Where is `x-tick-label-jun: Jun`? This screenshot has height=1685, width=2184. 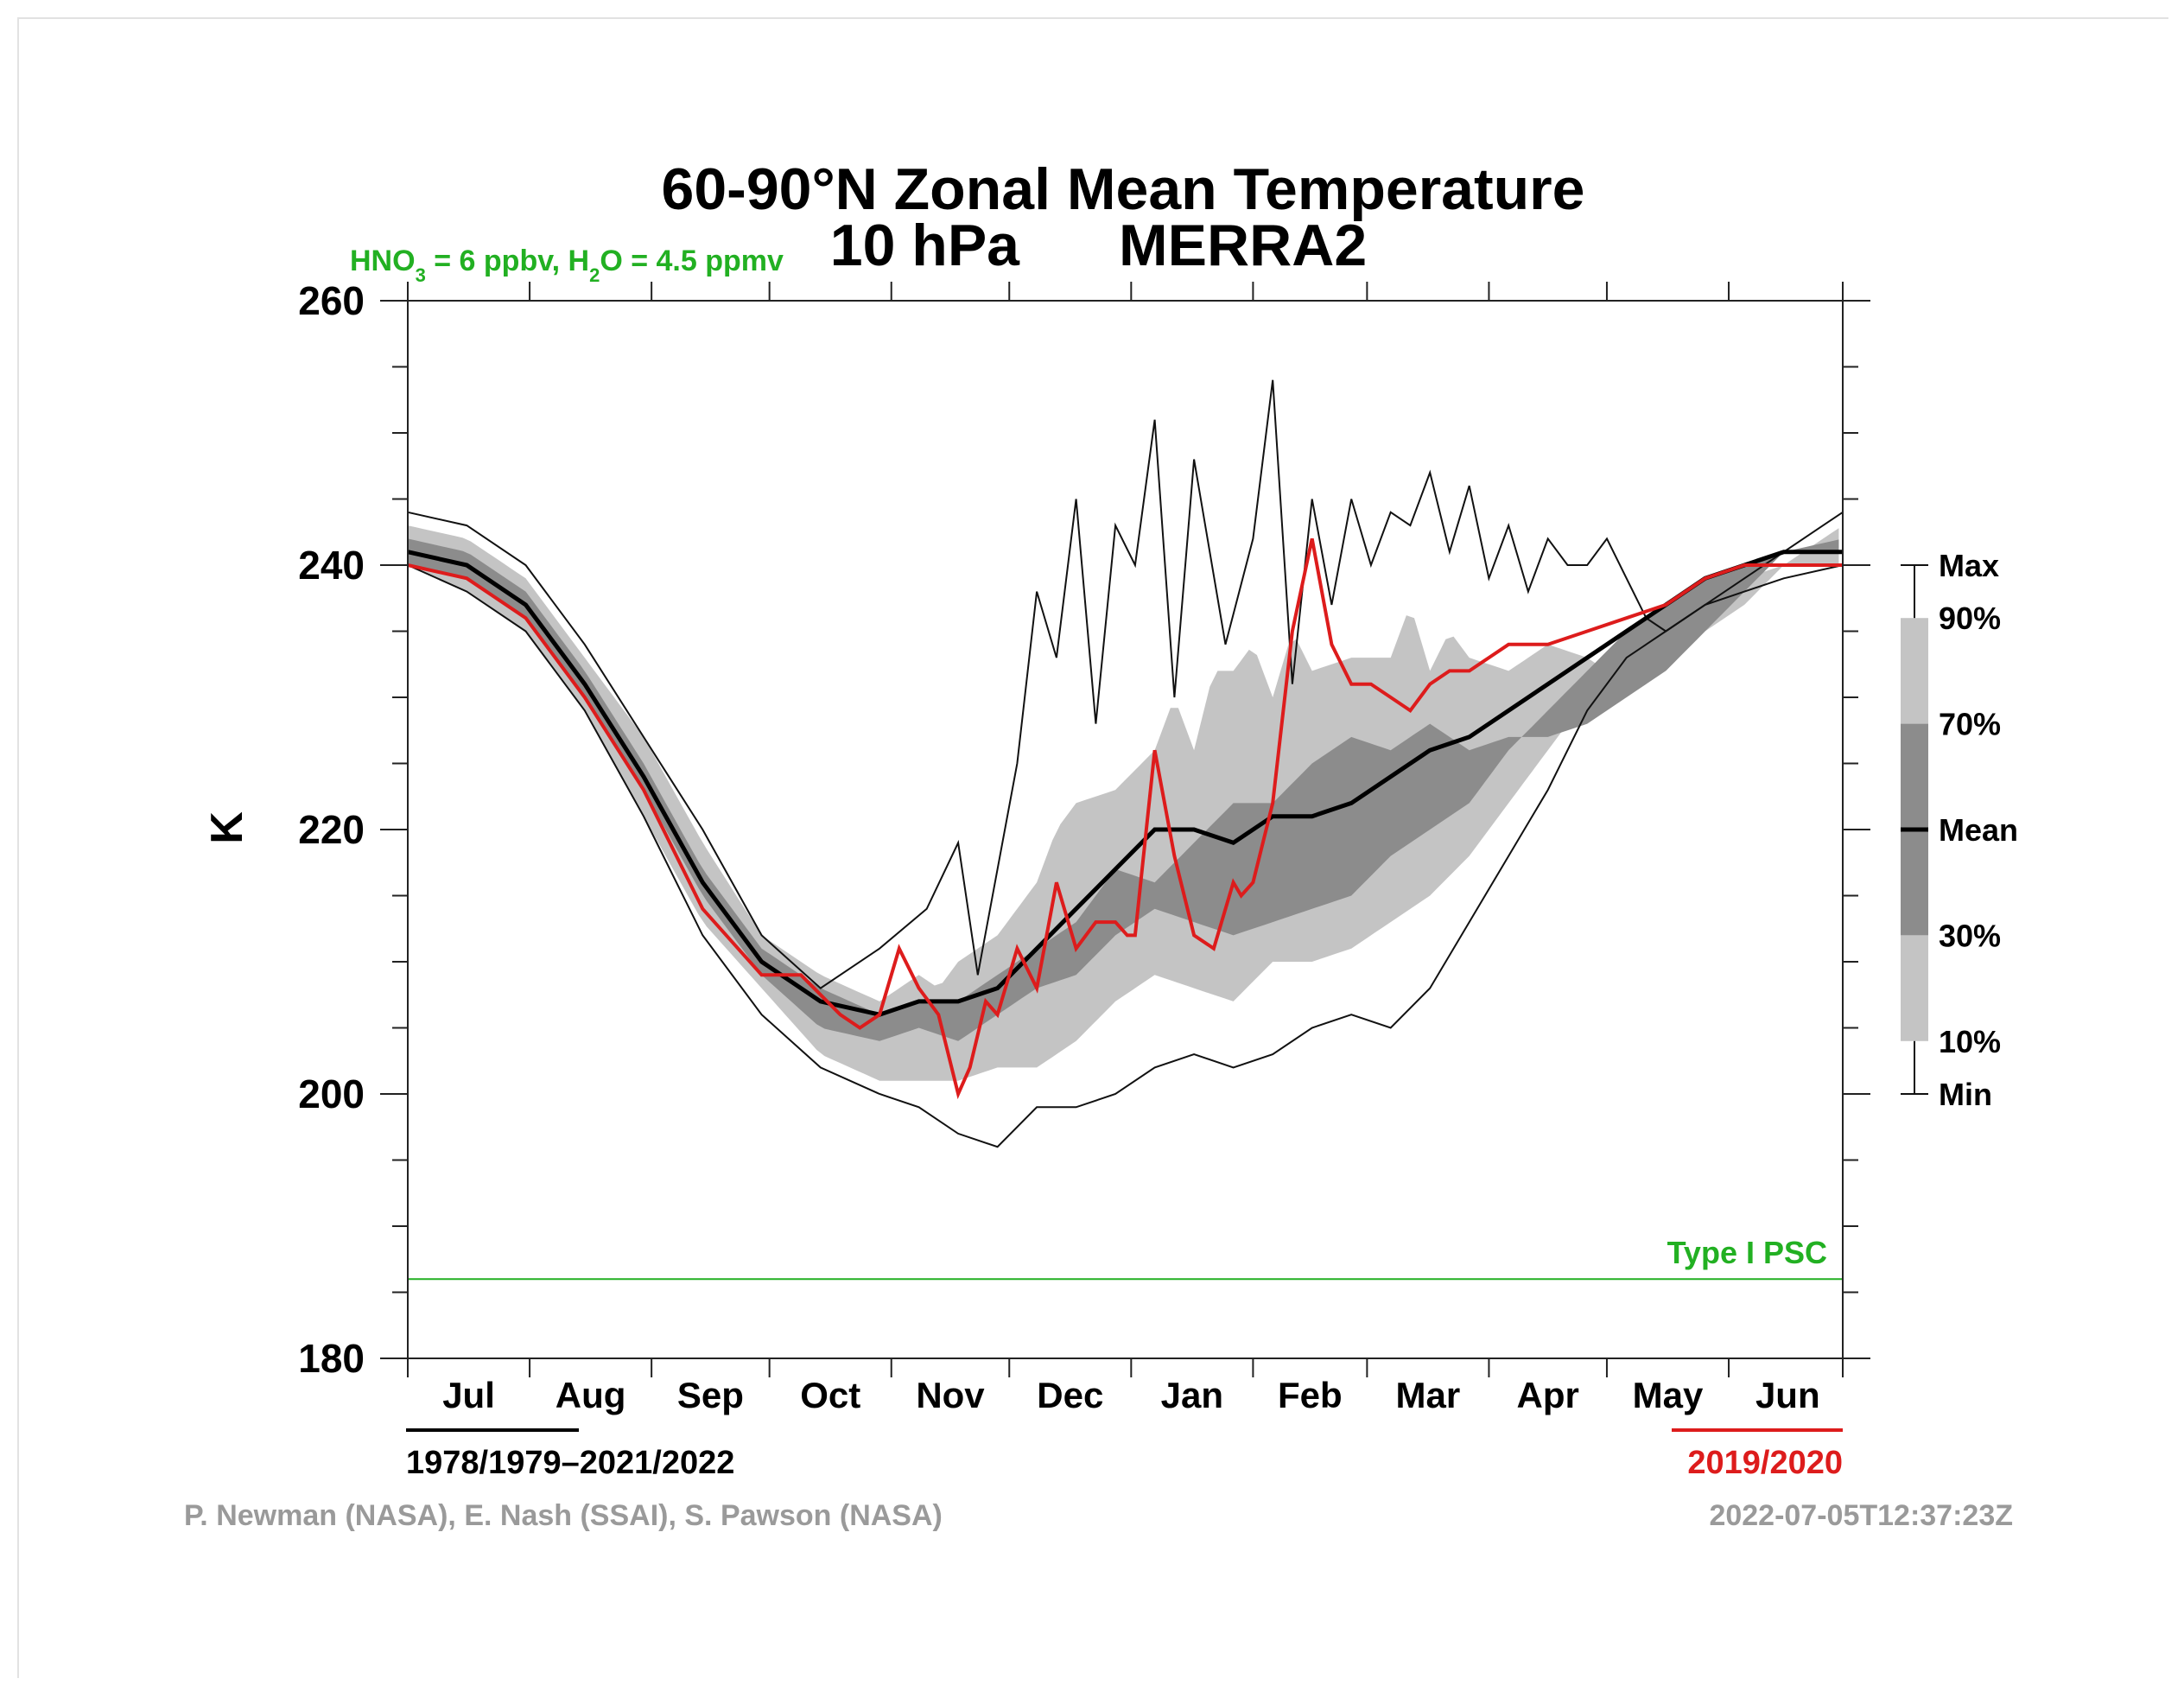
x-tick-label-jun: Jun is located at coordinates (1788, 1395).